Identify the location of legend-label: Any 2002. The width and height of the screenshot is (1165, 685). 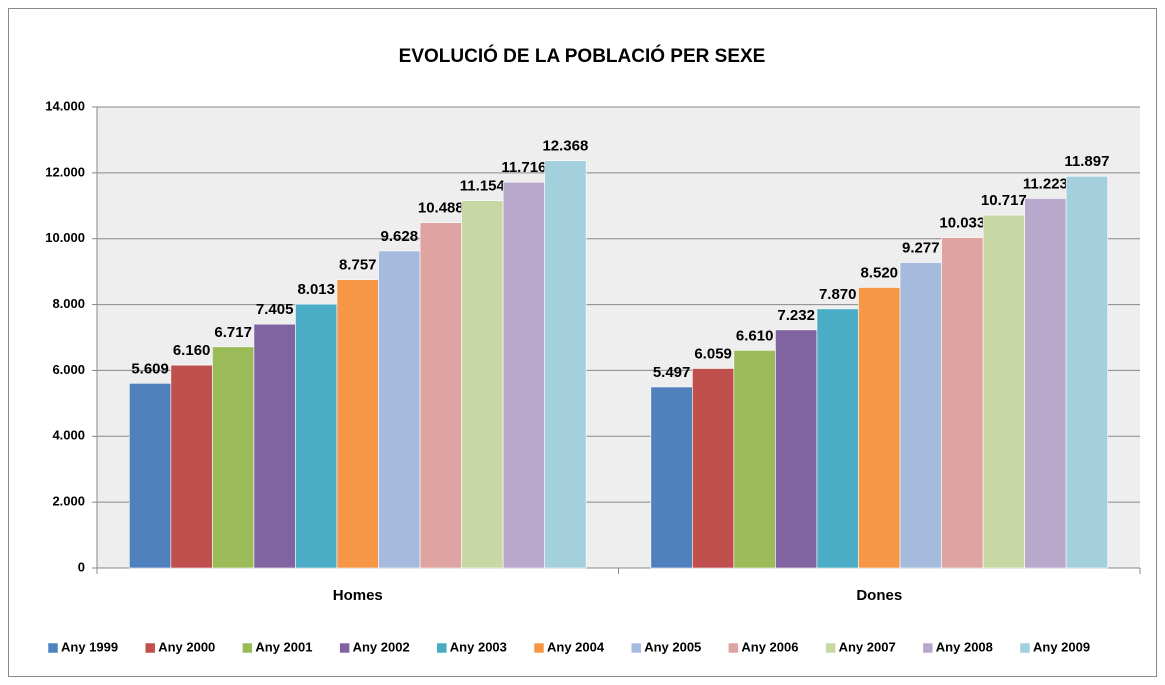
(381, 646).